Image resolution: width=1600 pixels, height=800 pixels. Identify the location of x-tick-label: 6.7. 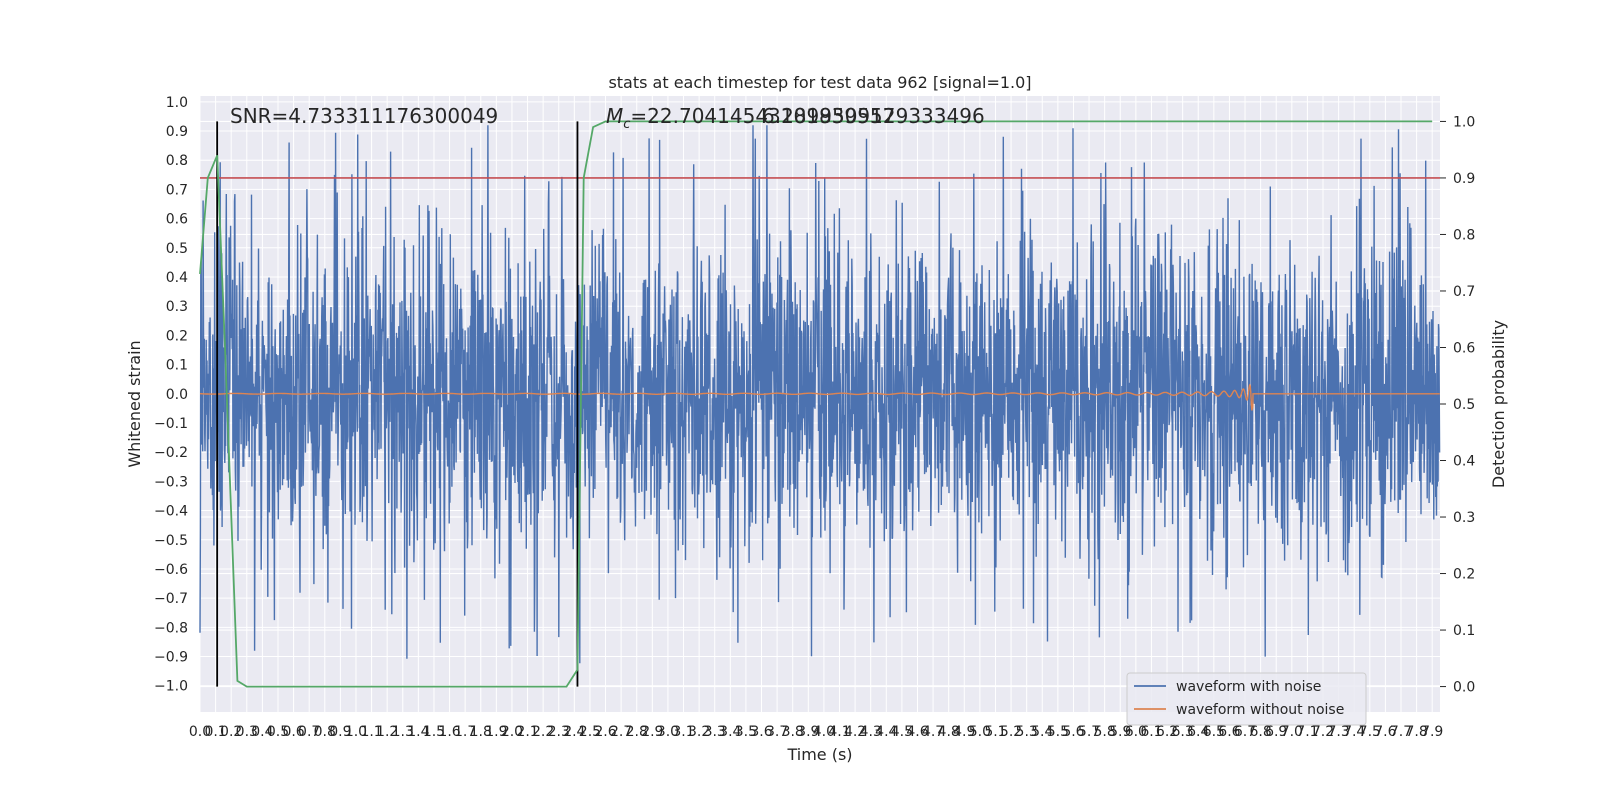
(1245, 732).